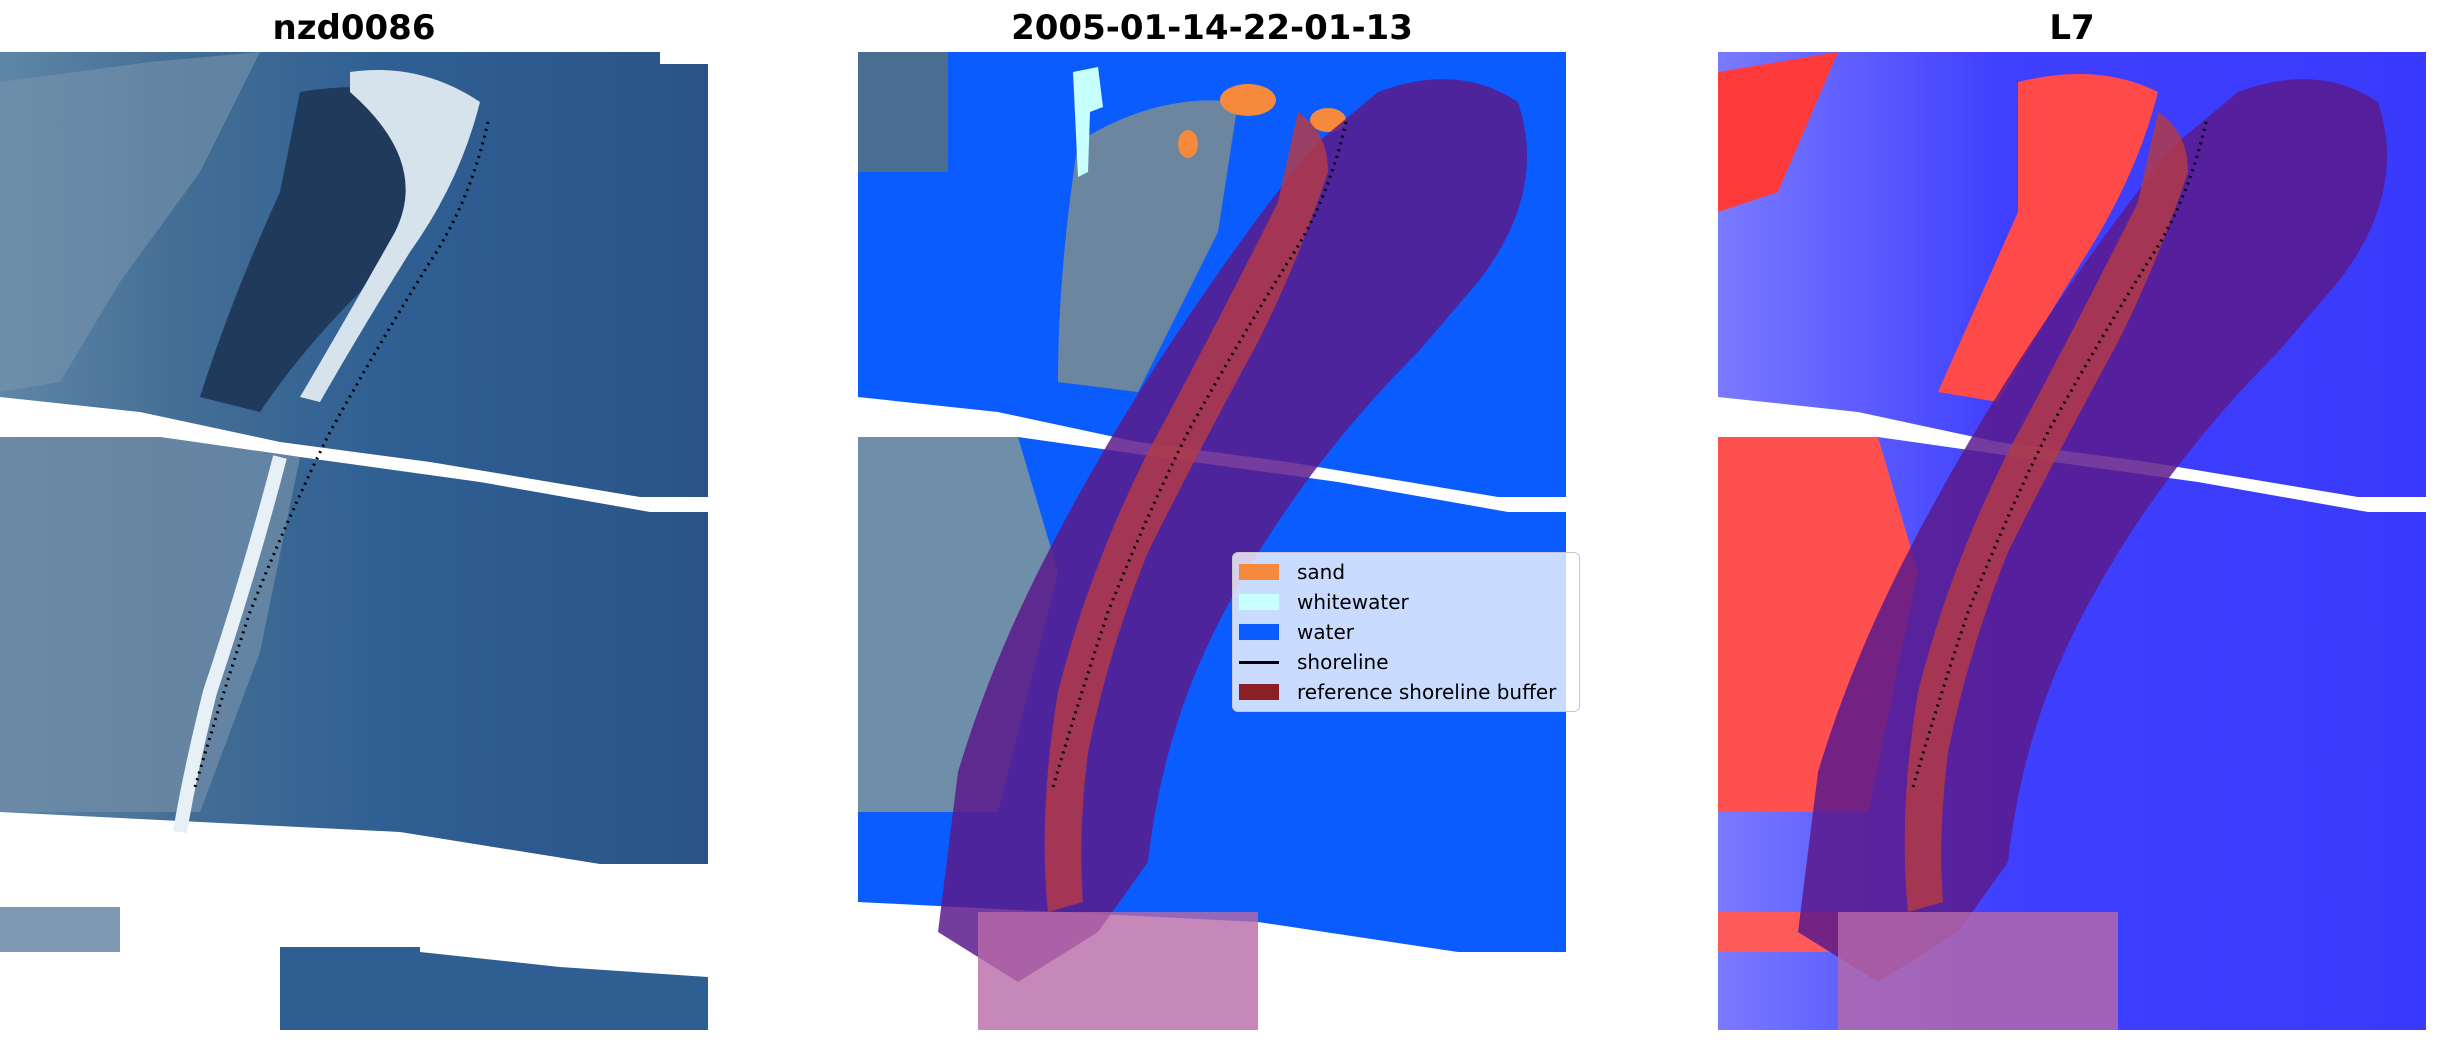 Image resolution: width=2460 pixels, height=1045 pixels. I want to click on legend-item-shoreline: shoreline, so click(1314, 662).